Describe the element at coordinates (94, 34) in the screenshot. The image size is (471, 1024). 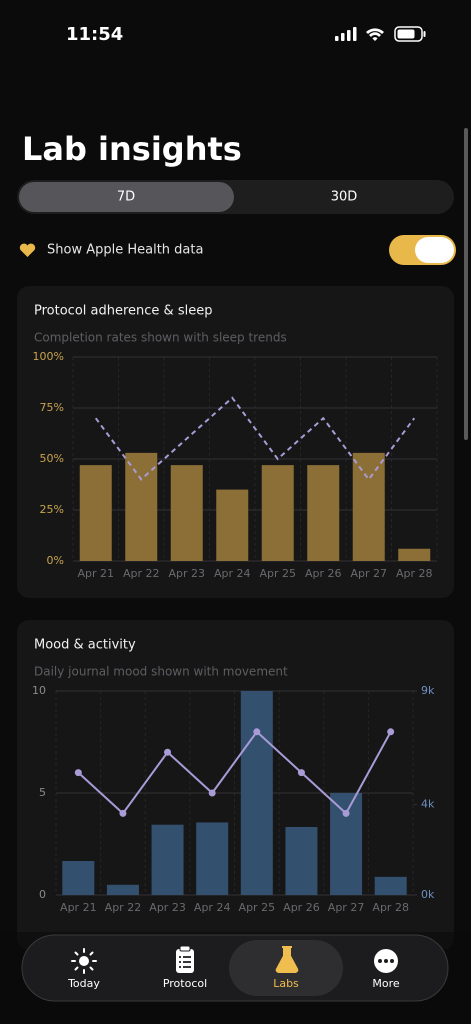
I see `clock: 11:54` at that location.